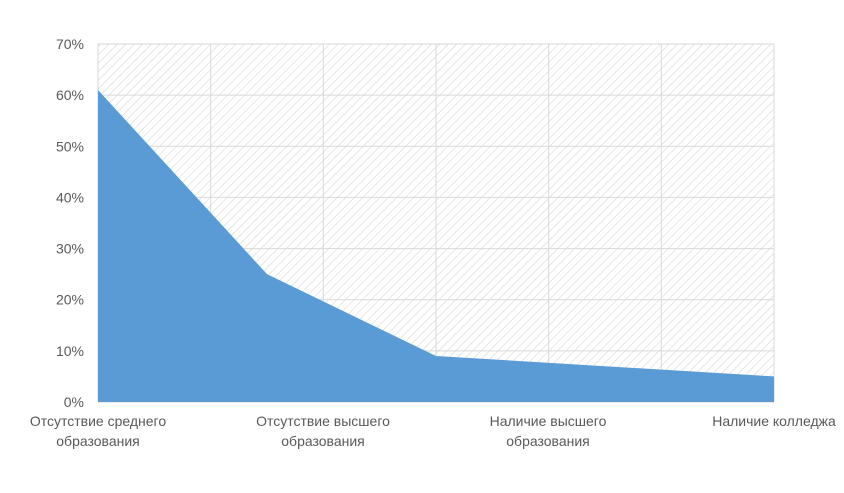 The image size is (844, 493). Describe the element at coordinates (548, 431) in the screenshot. I see `x-category-label: Наличие высшего образования` at that location.